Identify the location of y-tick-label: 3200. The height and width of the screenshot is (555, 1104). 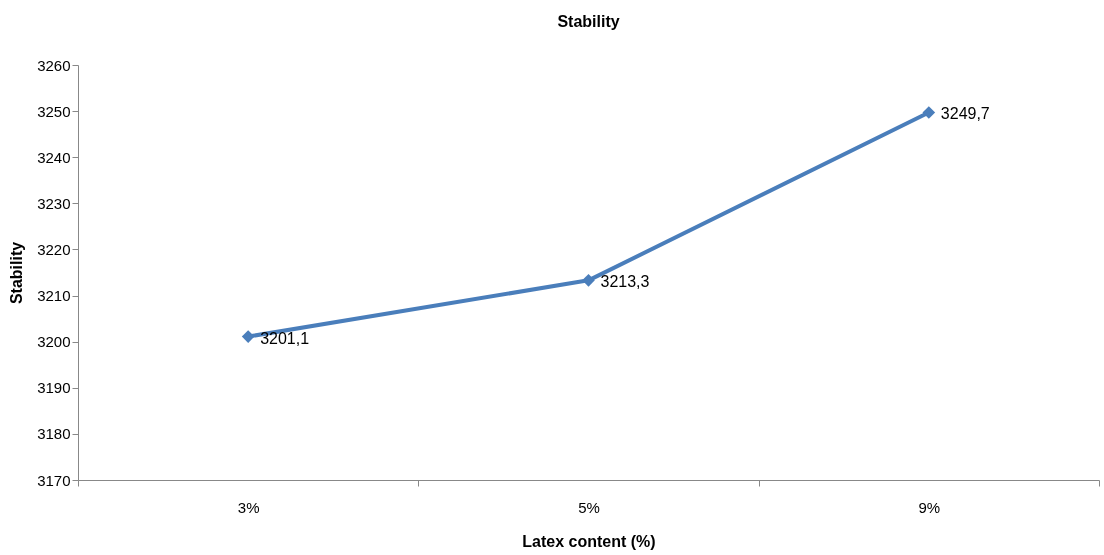
(54, 342).